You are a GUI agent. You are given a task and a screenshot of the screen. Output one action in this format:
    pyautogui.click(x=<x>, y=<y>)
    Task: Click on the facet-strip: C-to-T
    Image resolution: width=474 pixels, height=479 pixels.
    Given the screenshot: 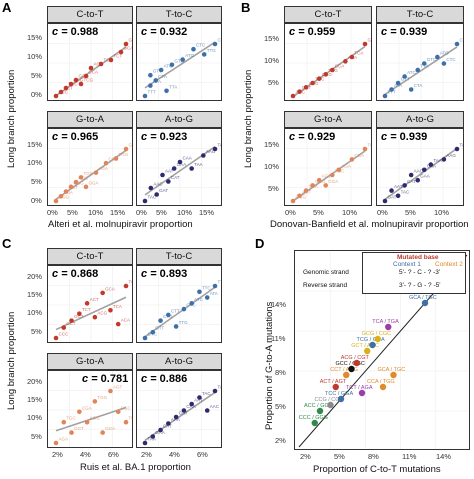 What is the action you would take?
    pyautogui.click(x=90, y=14)
    